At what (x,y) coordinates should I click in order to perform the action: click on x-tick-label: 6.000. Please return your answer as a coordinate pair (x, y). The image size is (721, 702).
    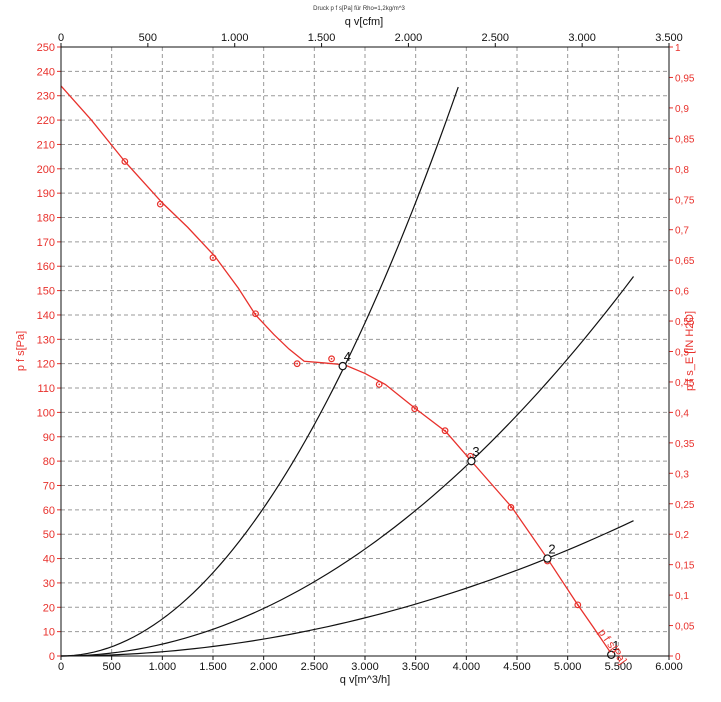
    Looking at the image, I should click on (669, 667).